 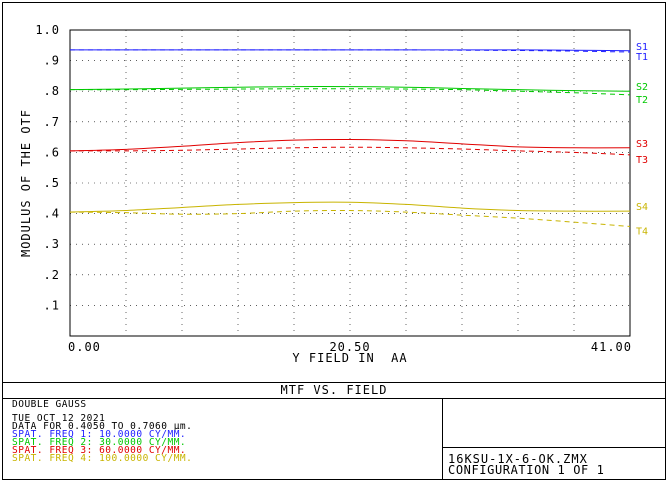 I want to click on y-tick-label: .3, so click(x=52, y=244).